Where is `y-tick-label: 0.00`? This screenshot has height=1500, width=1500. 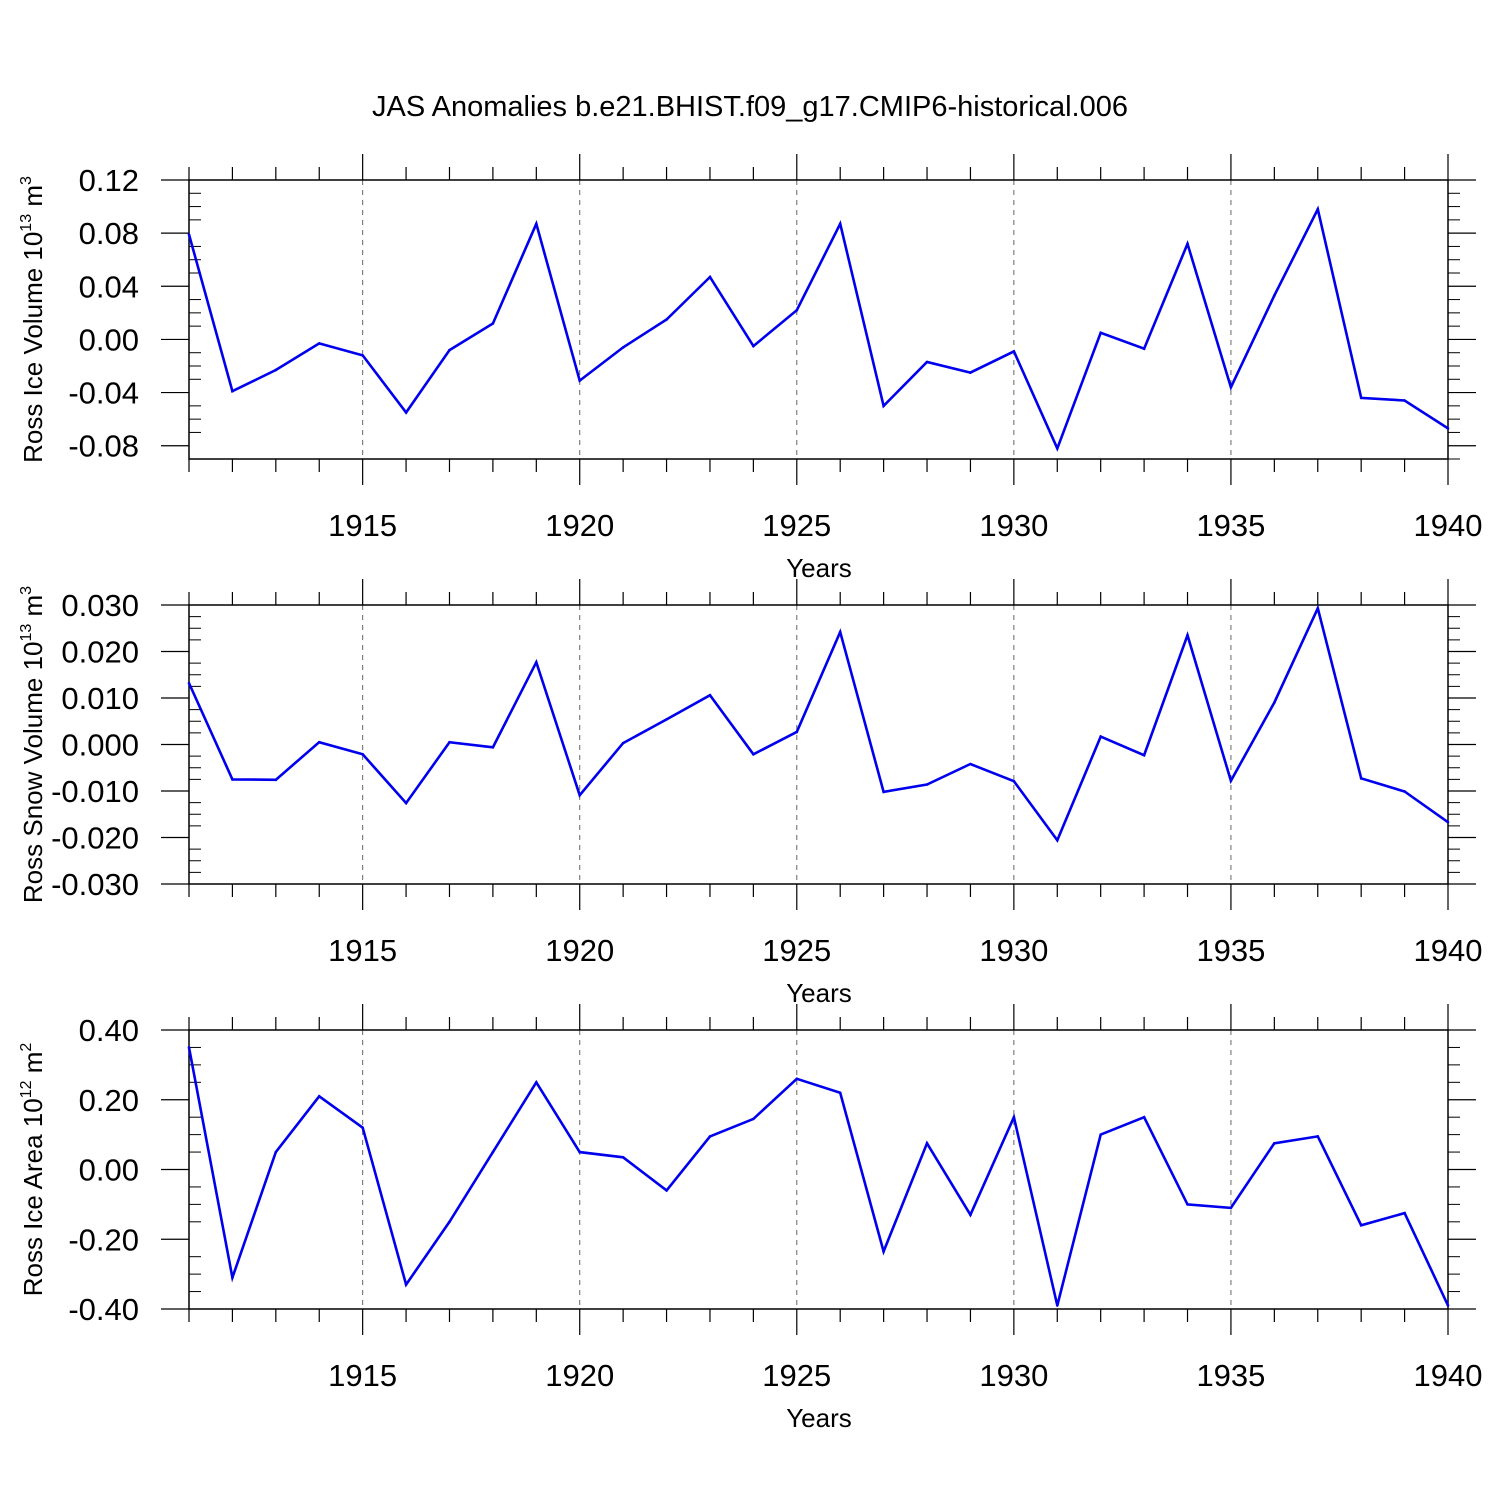 y-tick-label: 0.00 is located at coordinates (109, 339).